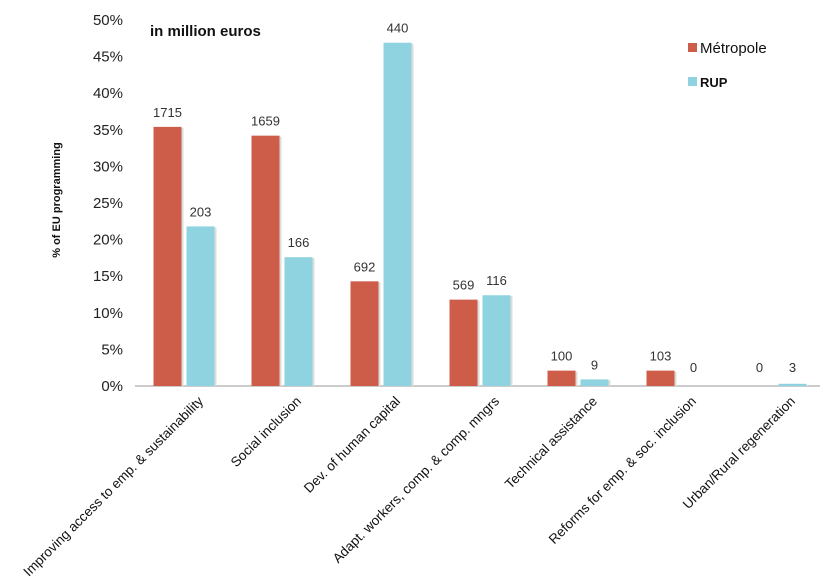  I want to click on data-label-metropole-2: 692, so click(365, 266).